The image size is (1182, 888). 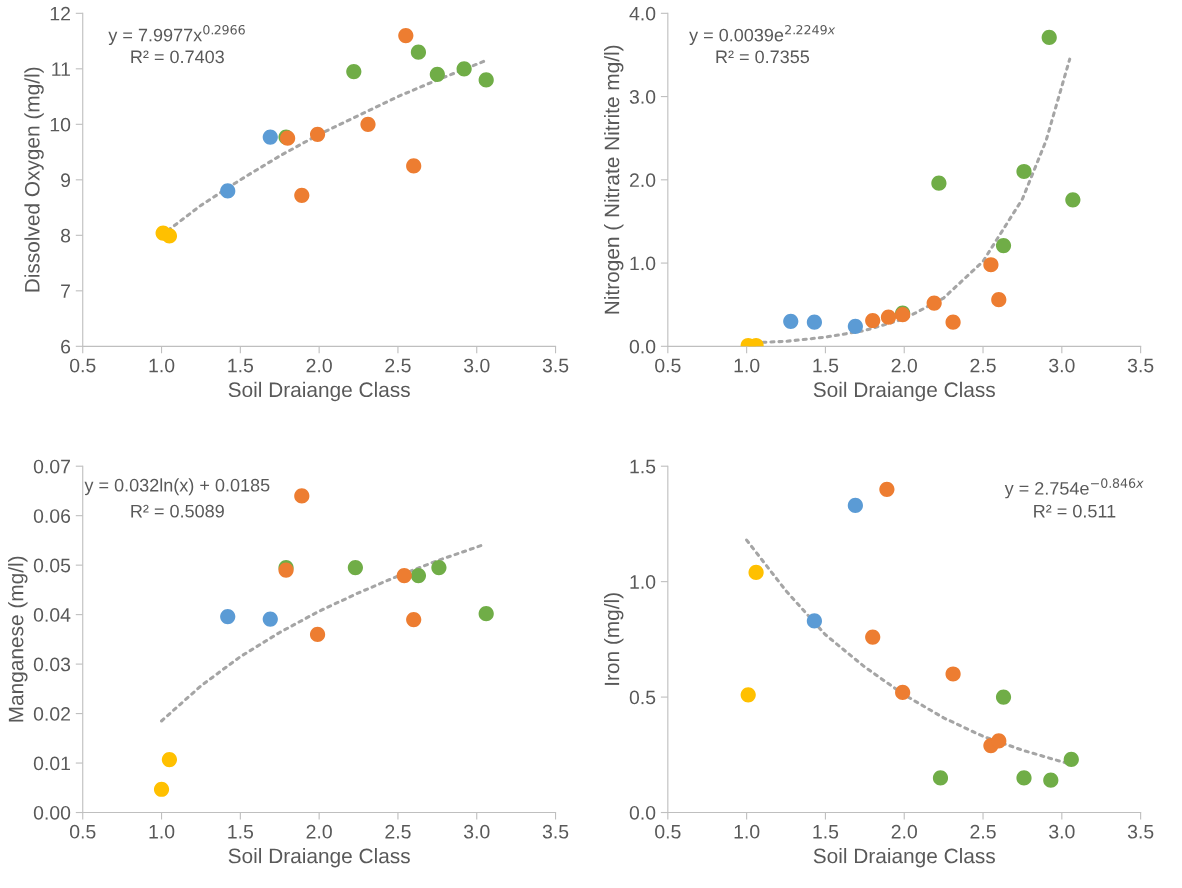 I want to click on y-tick-label: 4.0, so click(x=642, y=13).